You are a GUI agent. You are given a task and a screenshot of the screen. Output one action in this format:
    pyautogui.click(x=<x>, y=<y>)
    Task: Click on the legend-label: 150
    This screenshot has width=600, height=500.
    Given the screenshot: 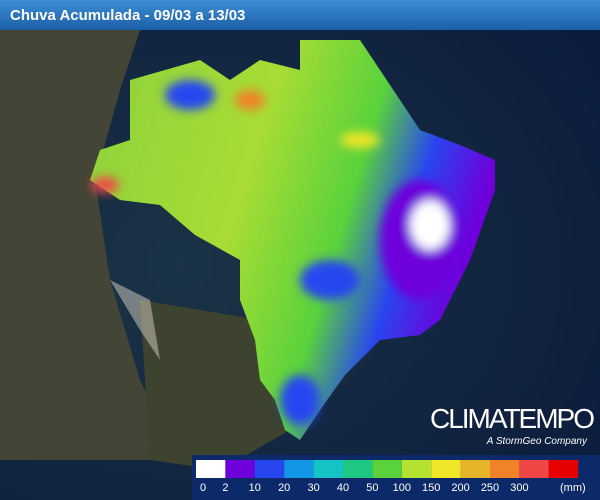 What is the action you would take?
    pyautogui.click(x=431, y=488)
    